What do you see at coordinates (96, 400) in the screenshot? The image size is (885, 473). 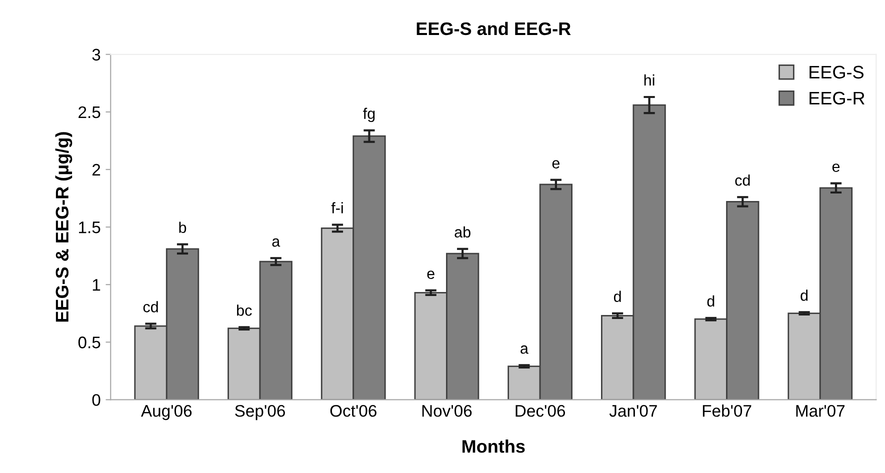 I see `y-tick-label: 0` at bounding box center [96, 400].